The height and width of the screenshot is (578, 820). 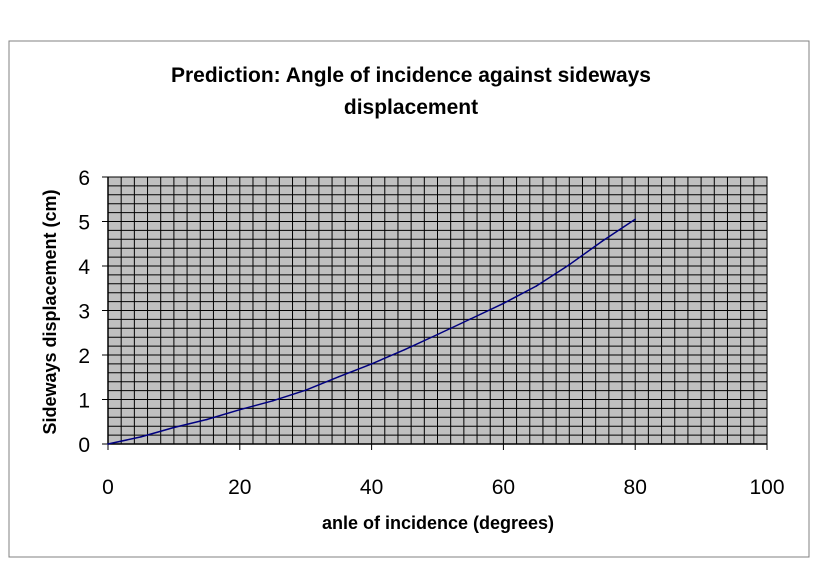 What do you see at coordinates (766, 487) in the screenshot?
I see `x-tick-label: 100` at bounding box center [766, 487].